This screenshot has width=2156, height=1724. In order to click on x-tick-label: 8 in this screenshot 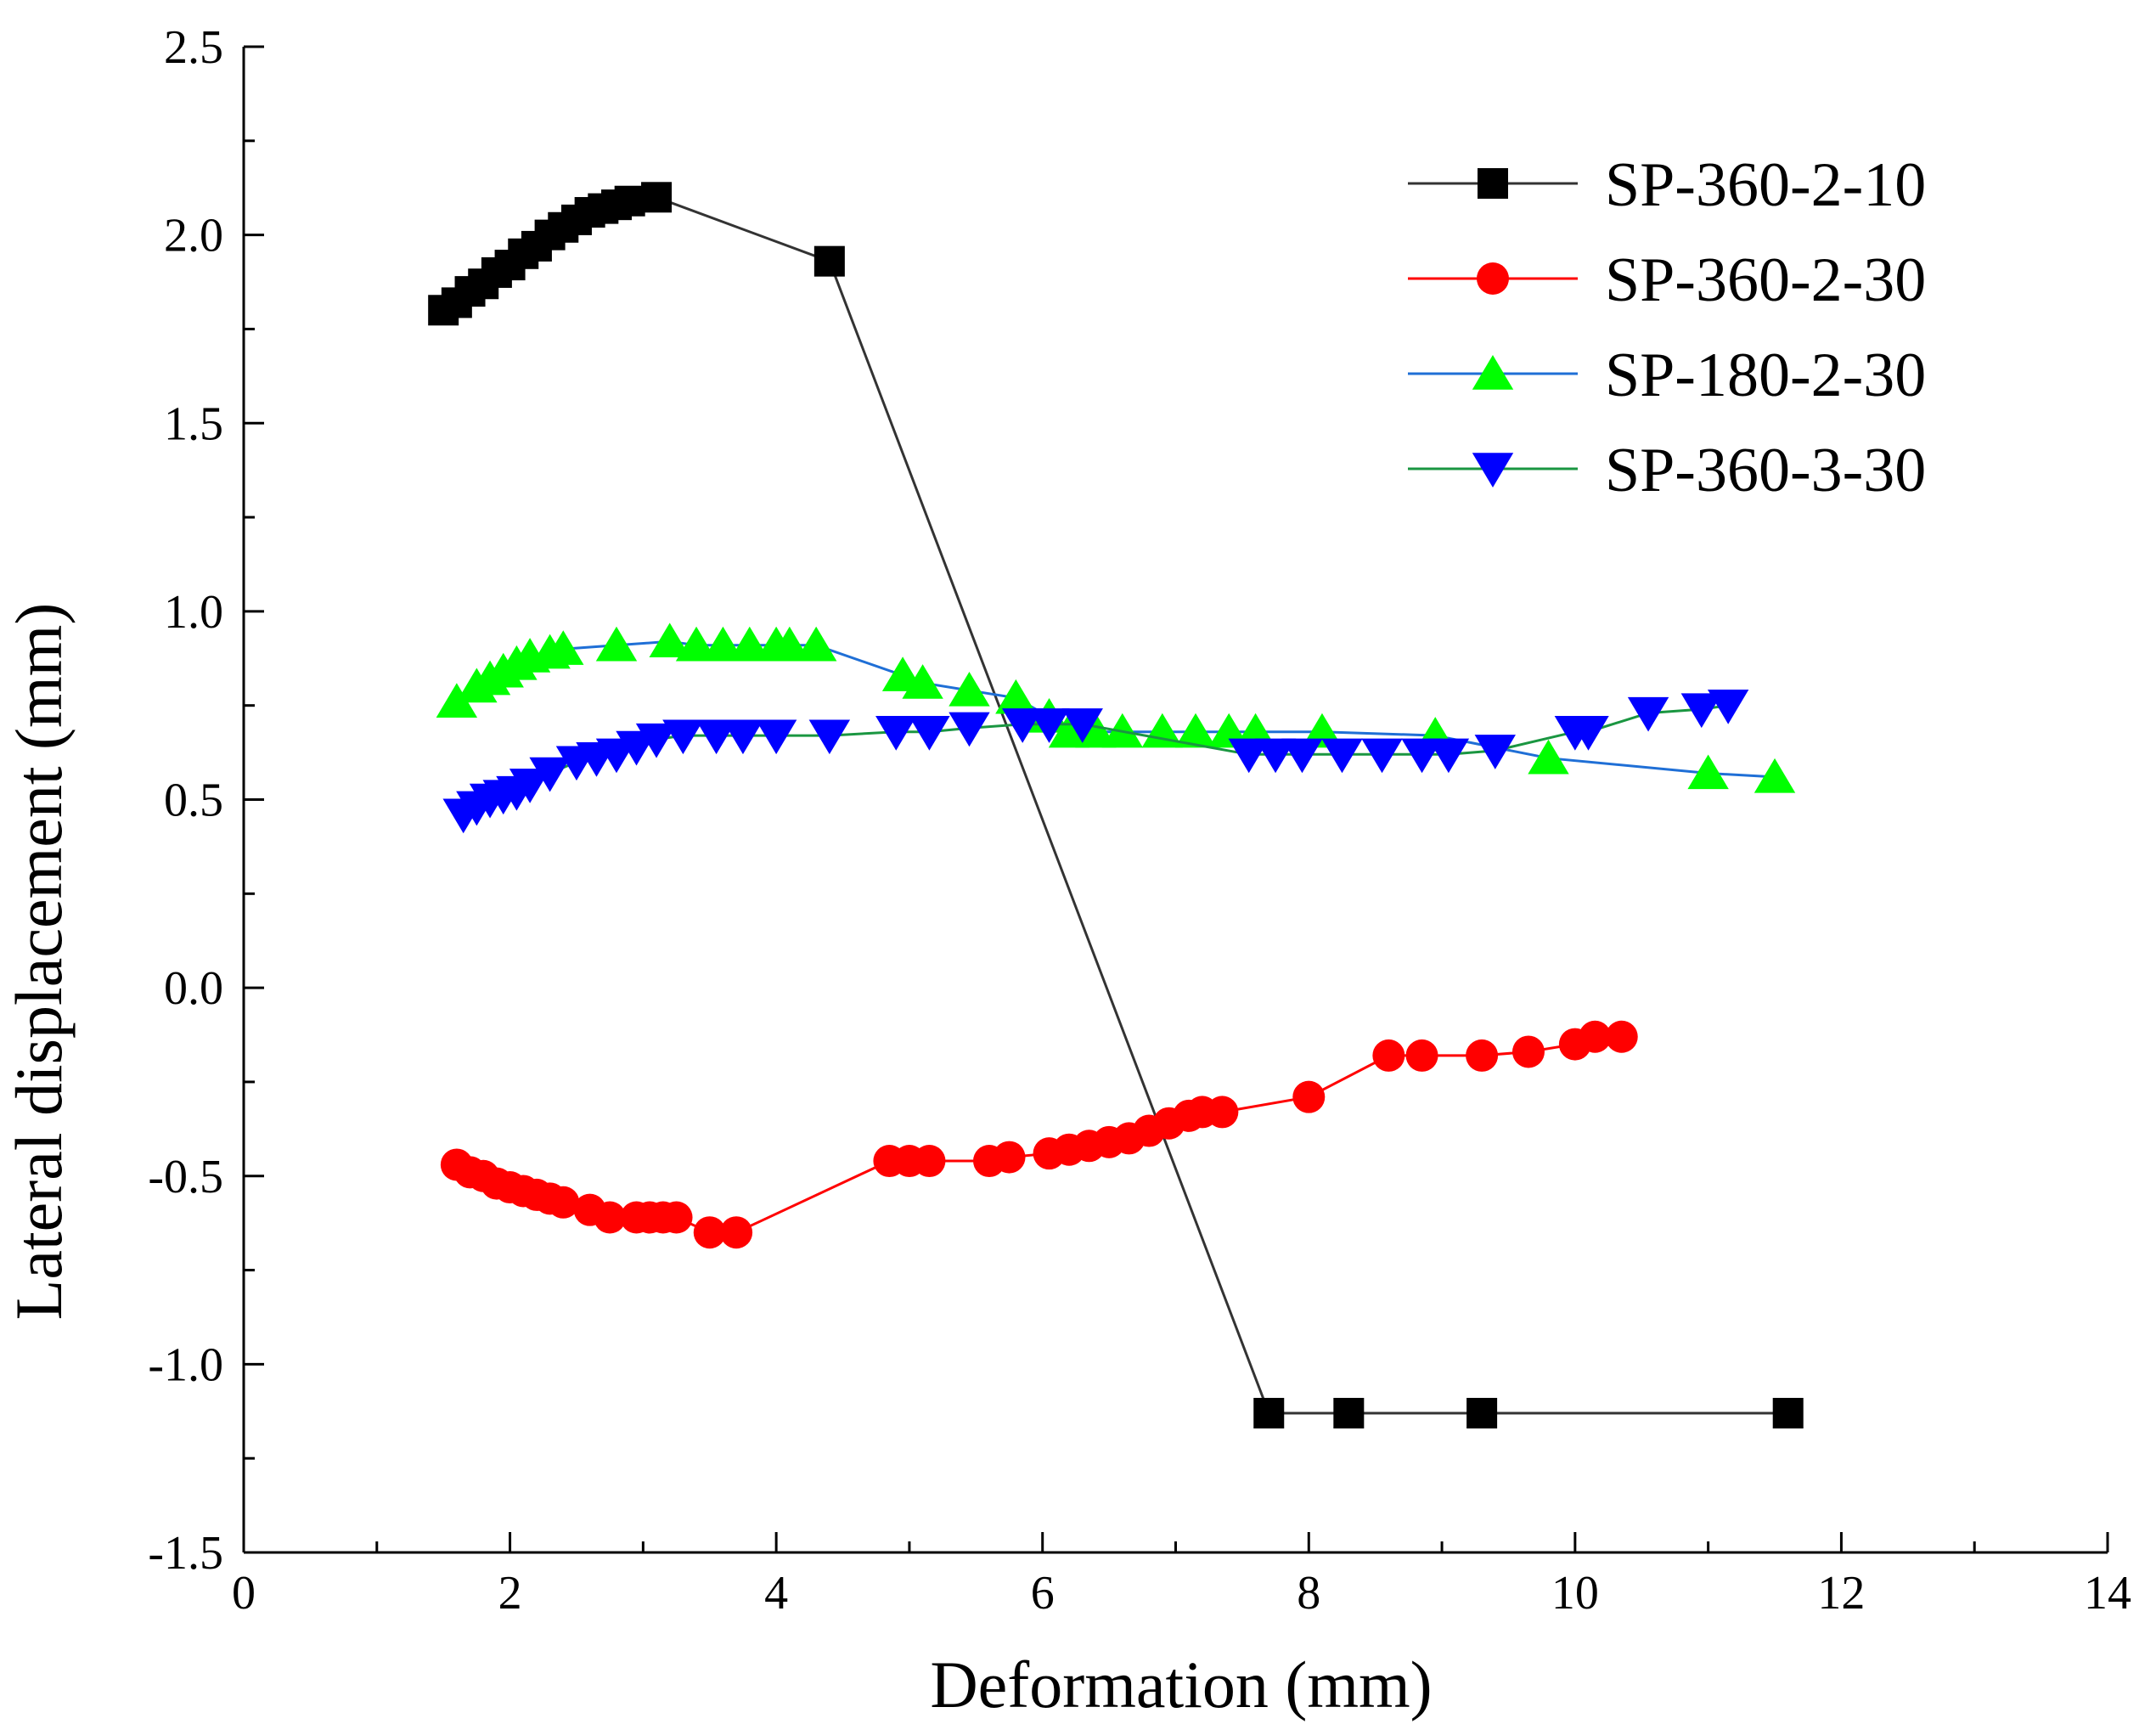, I will do `click(1308, 1593)`.